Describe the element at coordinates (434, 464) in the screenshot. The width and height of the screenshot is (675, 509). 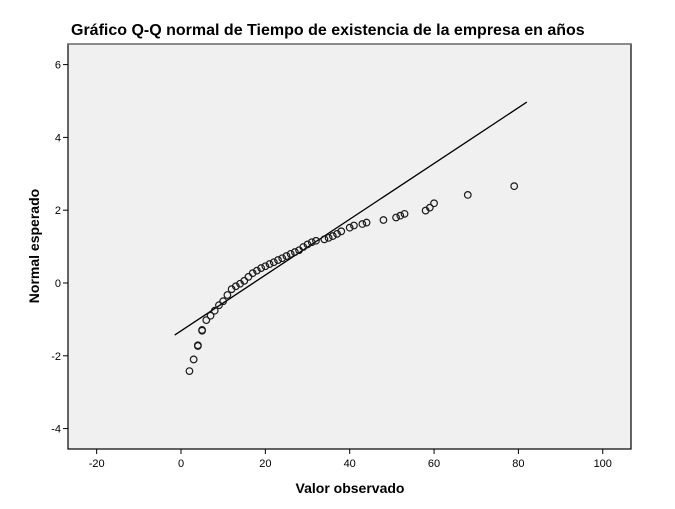
I see `x-tick-label: 60` at that location.